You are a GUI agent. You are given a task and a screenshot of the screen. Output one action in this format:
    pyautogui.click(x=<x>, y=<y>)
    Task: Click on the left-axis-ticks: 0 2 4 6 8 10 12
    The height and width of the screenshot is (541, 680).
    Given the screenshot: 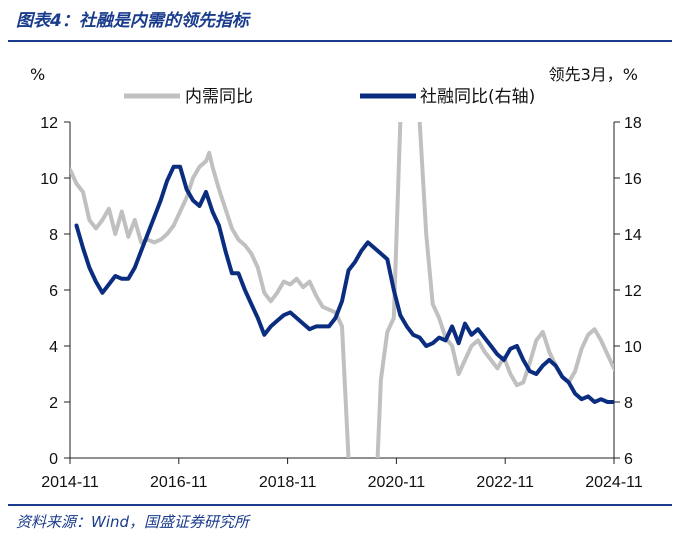 What is the action you would take?
    pyautogui.click(x=55, y=291)
    